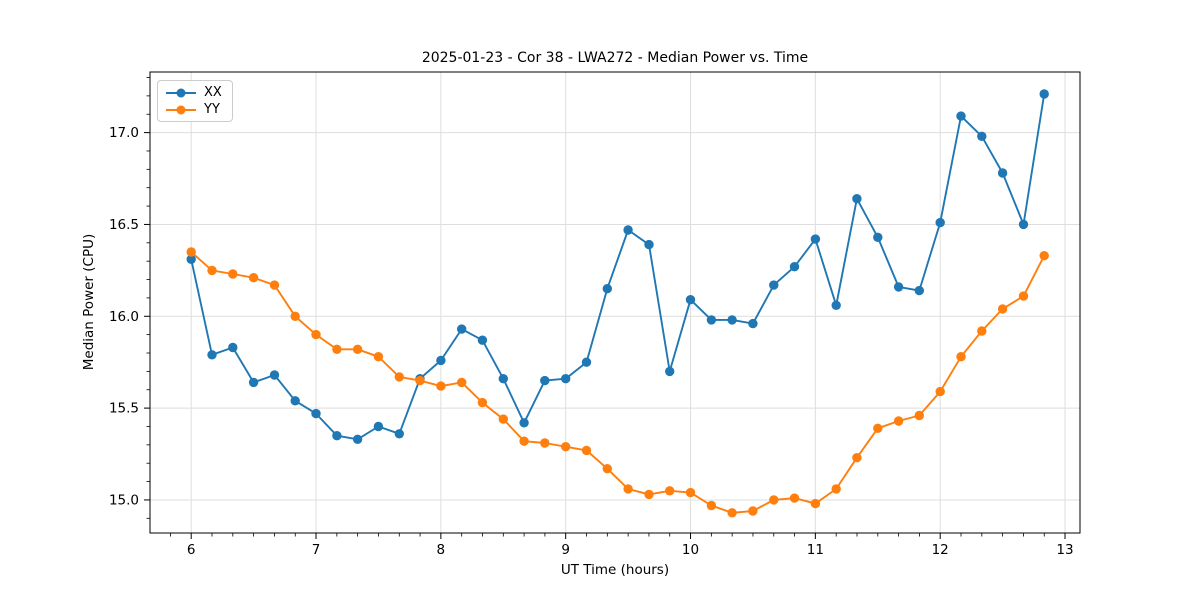 Image resolution: width=1200 pixels, height=600 pixels. What do you see at coordinates (441, 550) in the screenshot?
I see `x-tick-label: 8` at bounding box center [441, 550].